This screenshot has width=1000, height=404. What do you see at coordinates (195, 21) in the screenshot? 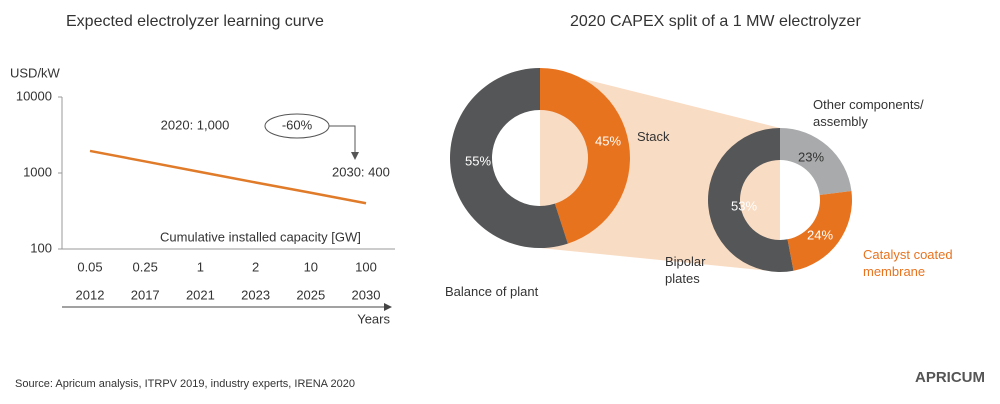
I see `chart-title: Expected electrolyzer learning curve` at bounding box center [195, 21].